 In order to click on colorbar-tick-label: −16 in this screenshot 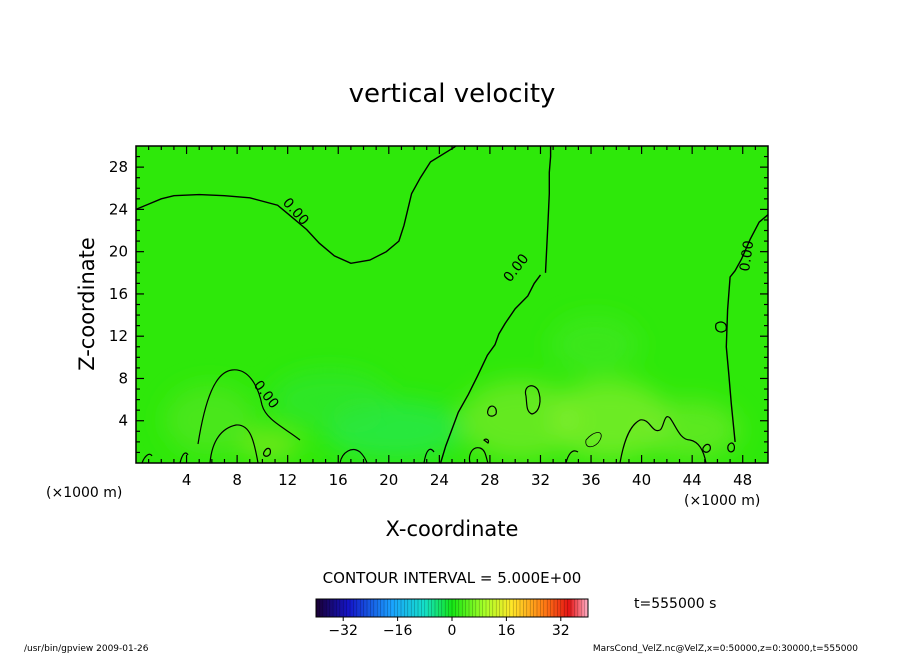, I will do `click(398, 631)`.